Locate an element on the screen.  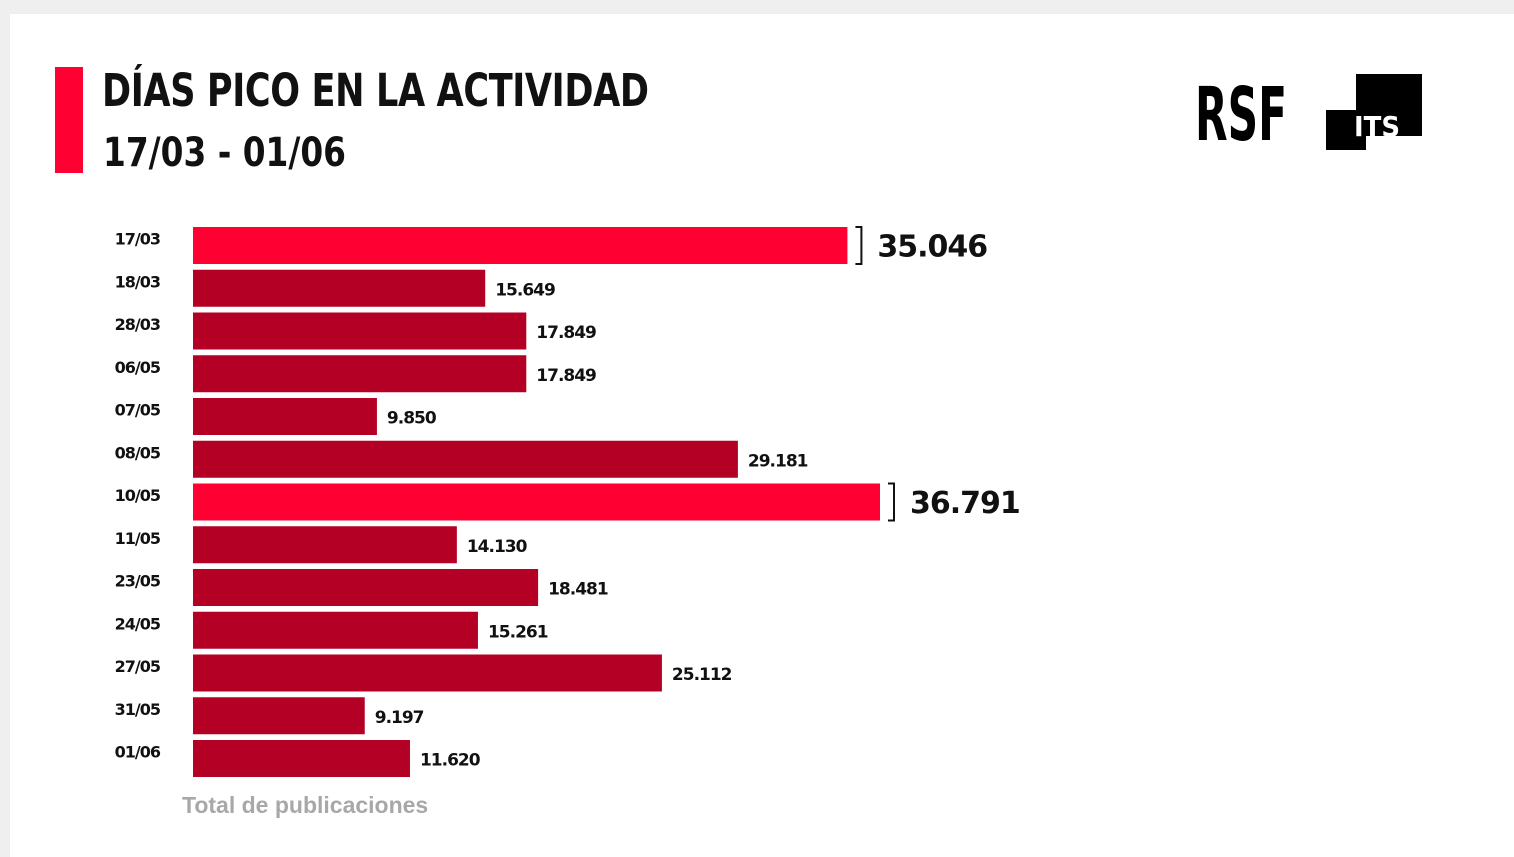
category-label: 07/05 is located at coordinates (138, 410).